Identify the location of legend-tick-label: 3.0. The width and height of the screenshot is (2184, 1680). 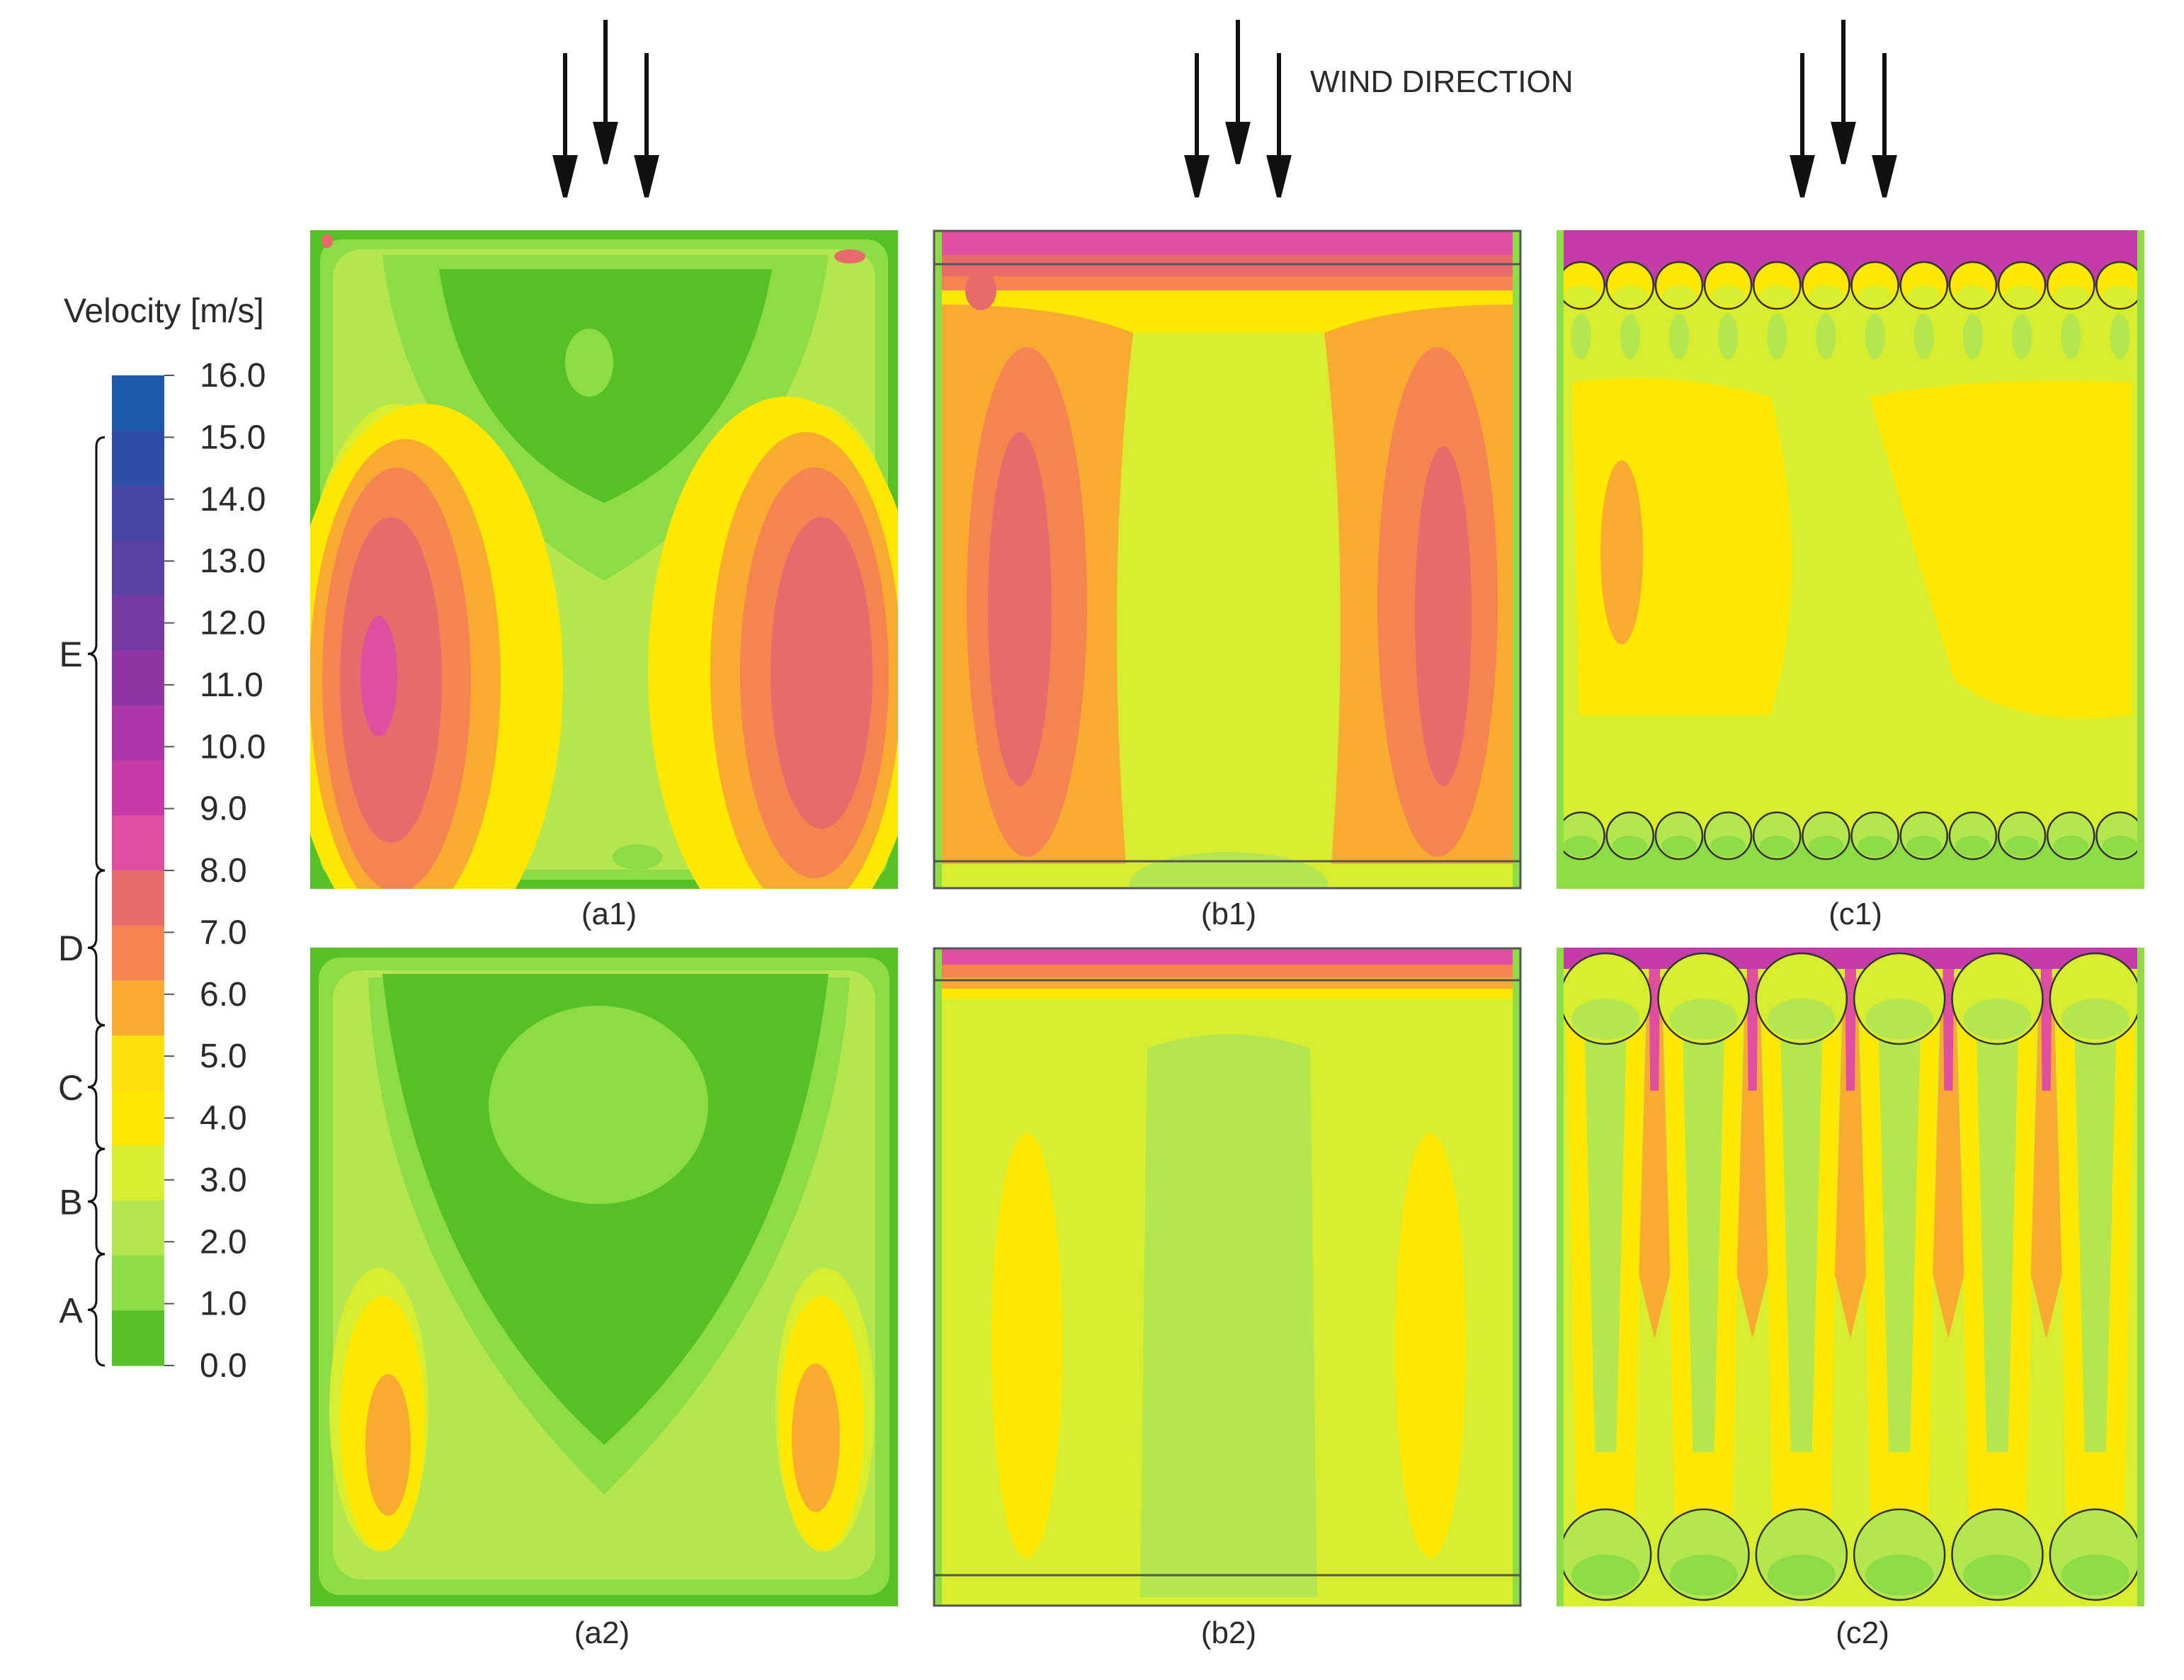
(223, 1181).